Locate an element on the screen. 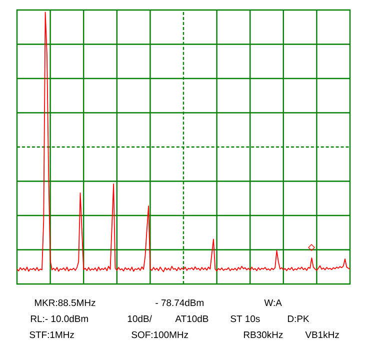 This screenshot has width=370, height=350. text: SOF:100MHz is located at coordinates (160, 334).